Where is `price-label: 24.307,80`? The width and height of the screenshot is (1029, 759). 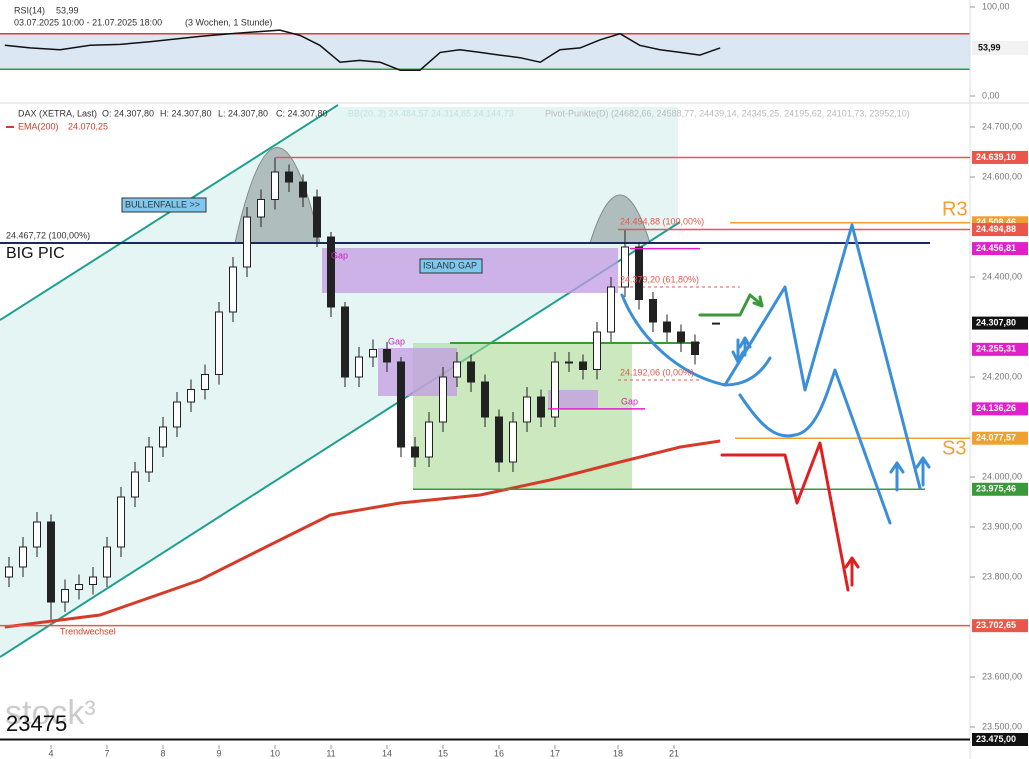
price-label: 24.307,80 is located at coordinates (996, 322).